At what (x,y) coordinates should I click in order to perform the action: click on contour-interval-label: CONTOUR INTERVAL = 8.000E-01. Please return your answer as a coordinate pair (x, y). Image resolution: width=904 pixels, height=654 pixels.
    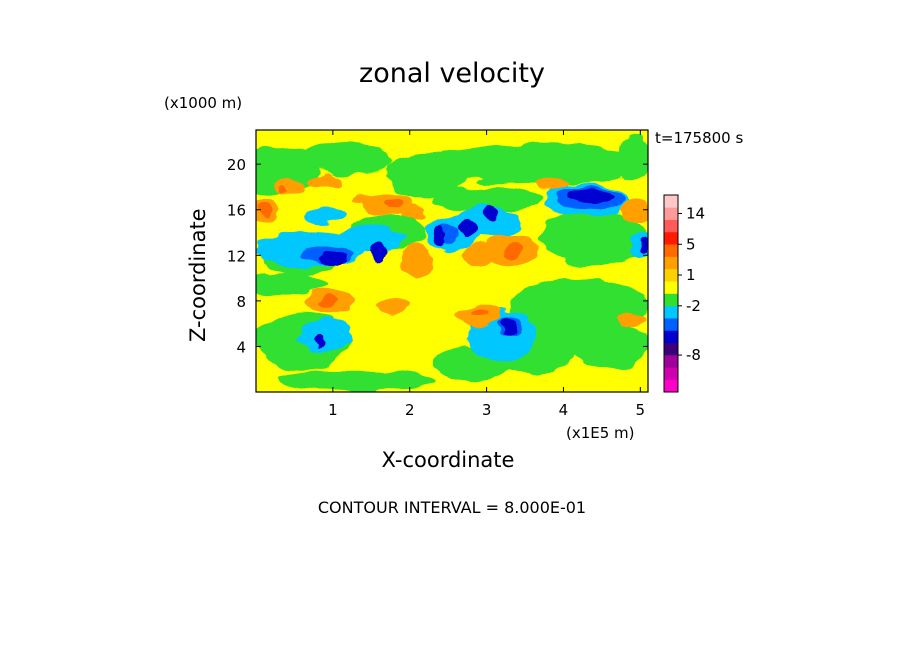
    Looking at the image, I should click on (452, 507).